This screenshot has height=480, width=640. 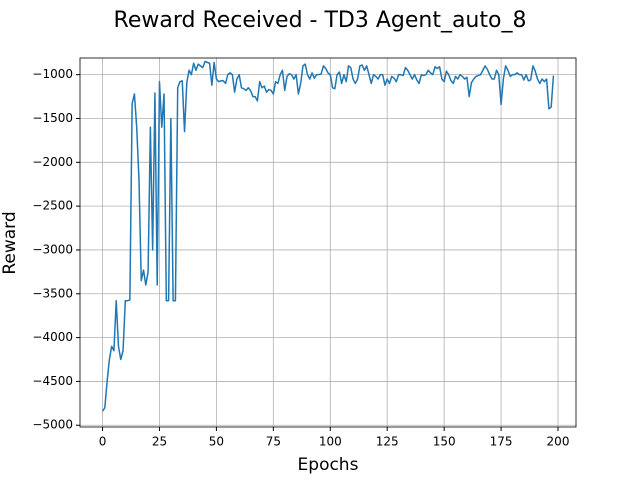 What do you see at coordinates (52, 249) in the screenshot?
I see `y-tick-label: −3000` at bounding box center [52, 249].